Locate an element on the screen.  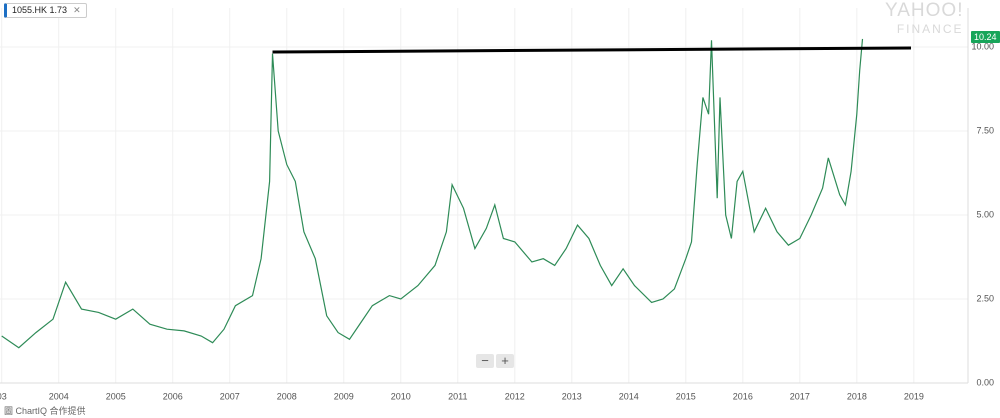
x-tick-label: 2016 is located at coordinates (743, 396).